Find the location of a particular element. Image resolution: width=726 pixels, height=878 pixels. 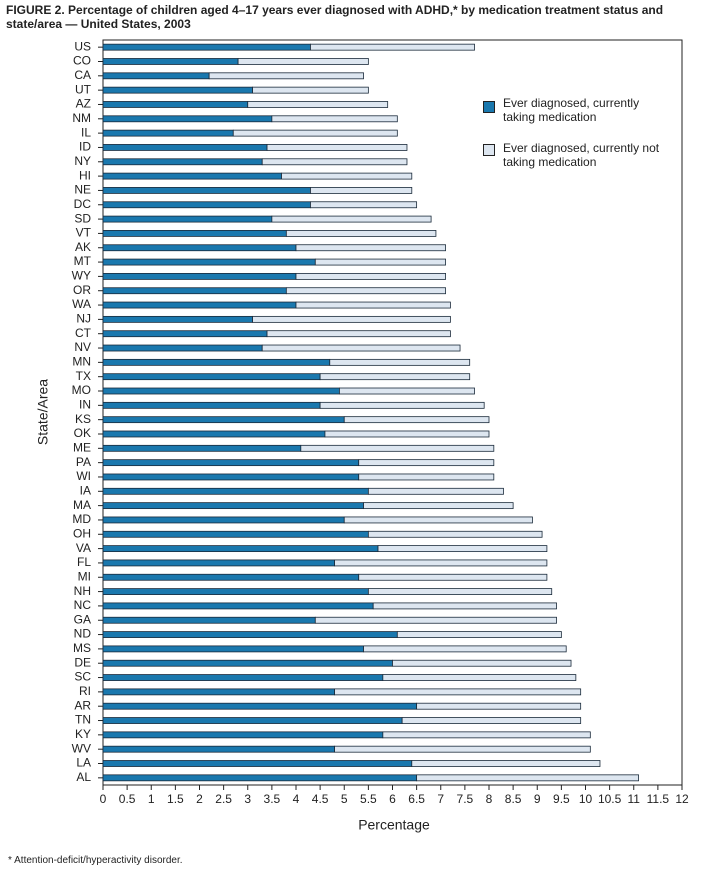

y-tick-label: DC is located at coordinates (83, 204).